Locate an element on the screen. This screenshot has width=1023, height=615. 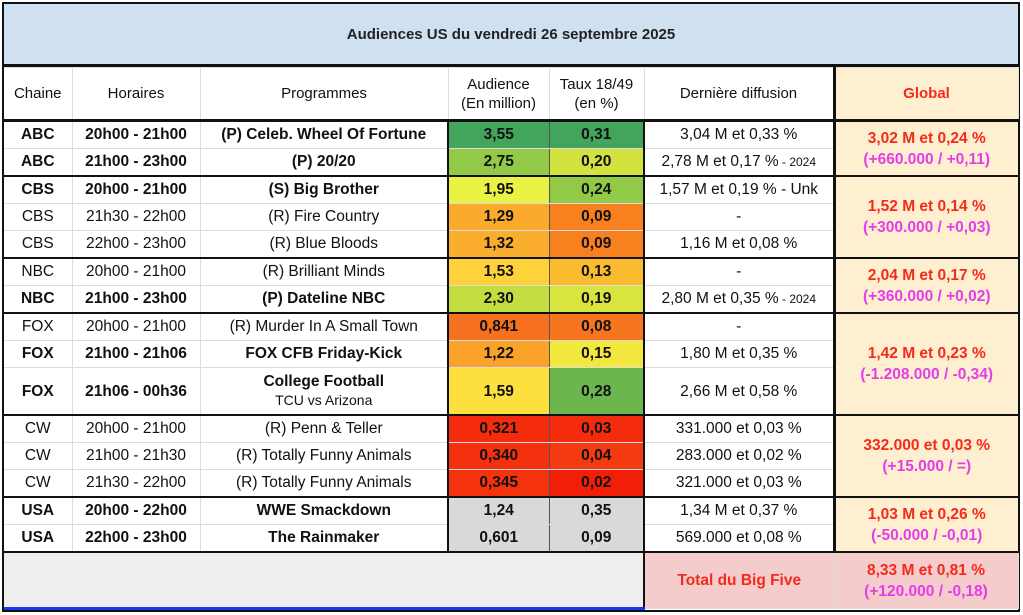
audience-cell: 3,55 is located at coordinates (498, 134).